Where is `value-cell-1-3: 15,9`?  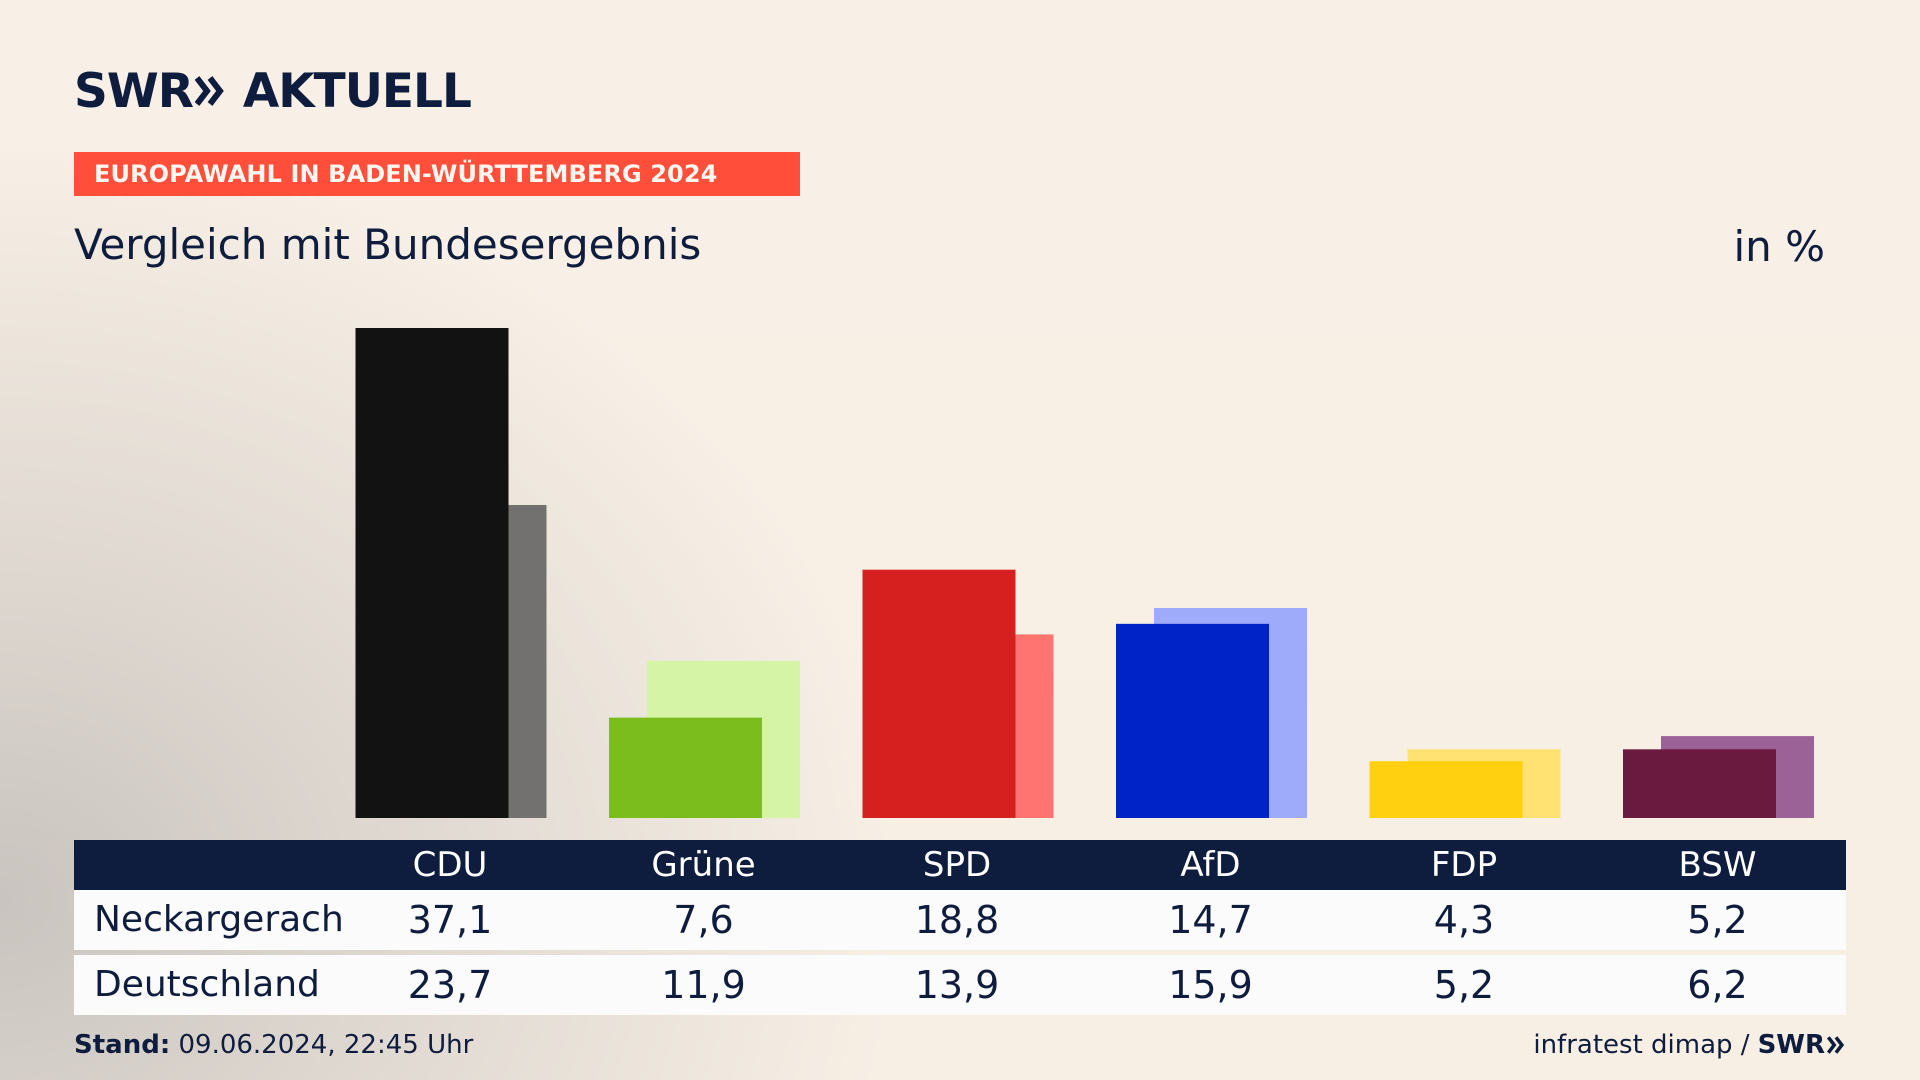 value-cell-1-3: 15,9 is located at coordinates (1210, 985).